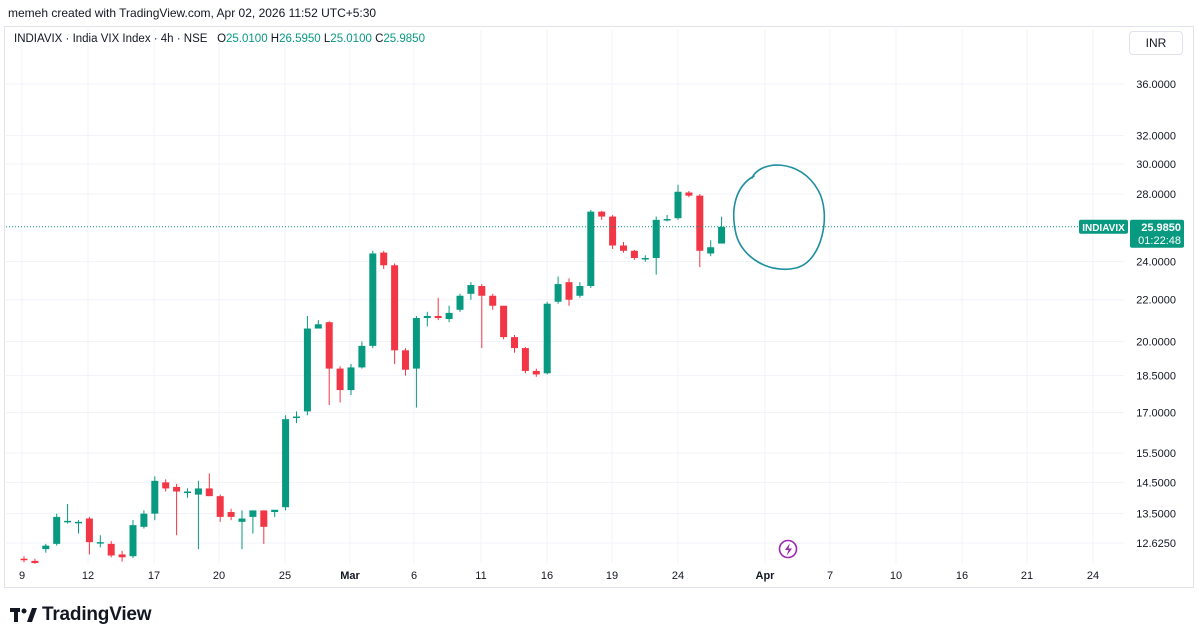 This screenshot has height=644, width=1199. I want to click on x-tick-label: 19, so click(612, 576).